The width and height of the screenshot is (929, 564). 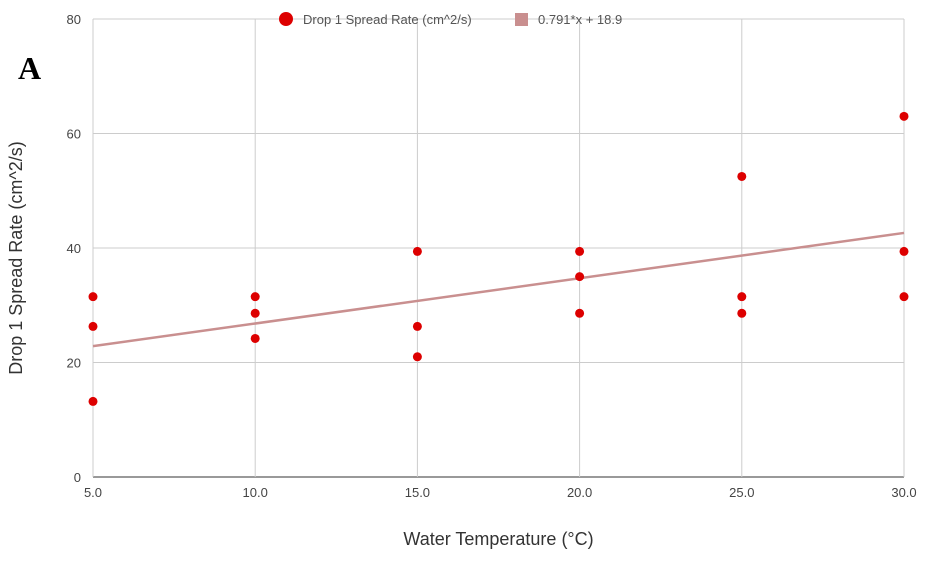 What do you see at coordinates (286, 19) in the screenshot?
I see `legend-series-marker` at bounding box center [286, 19].